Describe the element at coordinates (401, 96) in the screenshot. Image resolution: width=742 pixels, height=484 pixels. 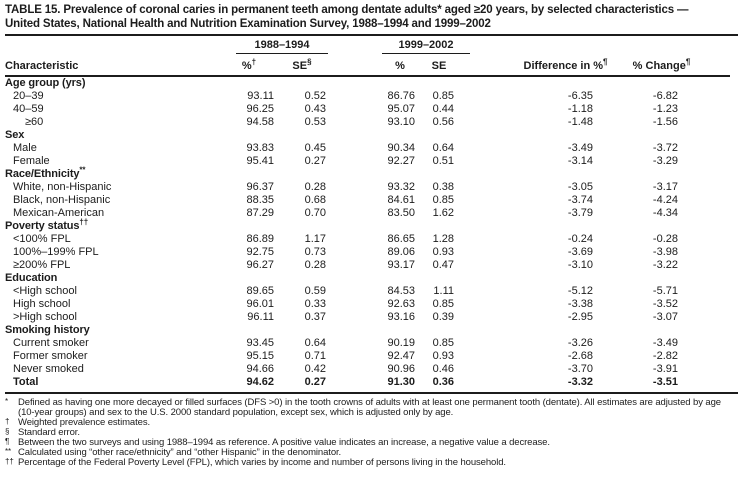
I see `value-cell: 86.76` at that location.